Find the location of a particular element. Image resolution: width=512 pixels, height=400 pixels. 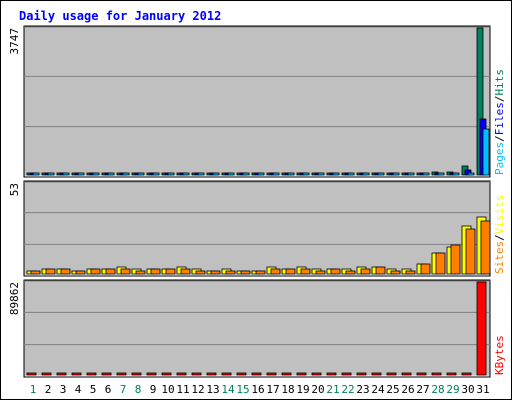

scale-label-kbytes: 89862 is located at coordinates (14, 298).